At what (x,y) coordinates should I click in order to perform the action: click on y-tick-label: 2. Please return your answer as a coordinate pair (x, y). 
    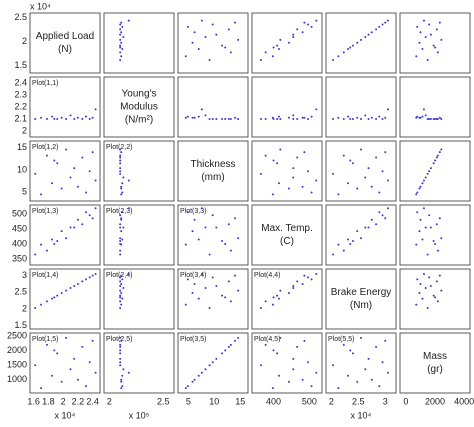
    Looking at the image, I should click on (24, 308).